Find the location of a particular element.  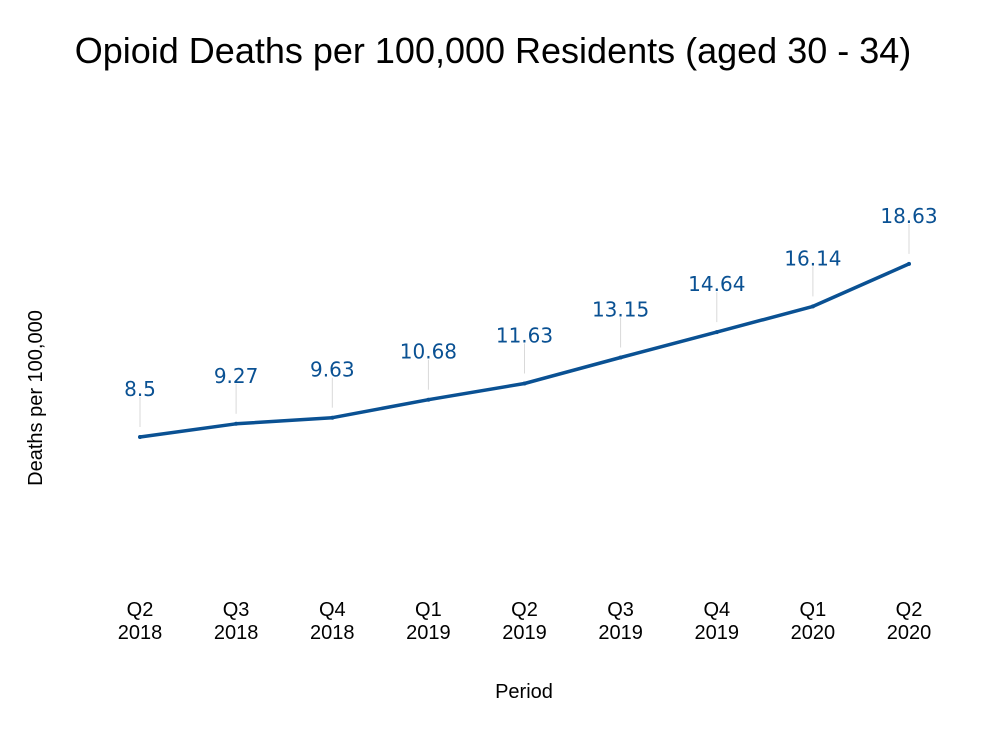

data-label: 18.63 is located at coordinates (908, 216).